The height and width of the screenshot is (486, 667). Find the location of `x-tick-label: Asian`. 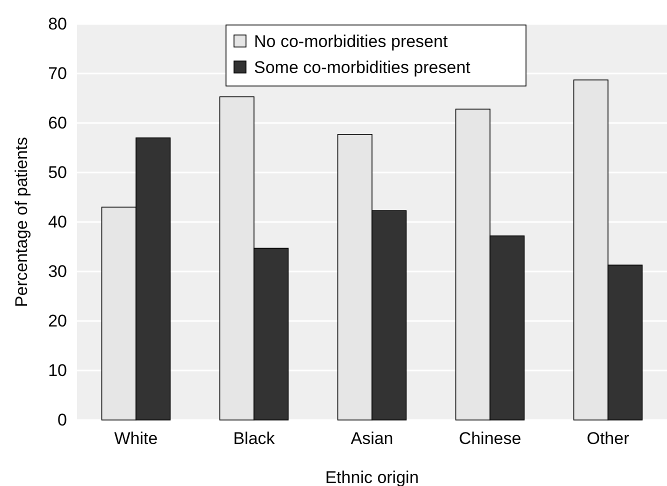

x-tick-label: Asian is located at coordinates (372, 438).